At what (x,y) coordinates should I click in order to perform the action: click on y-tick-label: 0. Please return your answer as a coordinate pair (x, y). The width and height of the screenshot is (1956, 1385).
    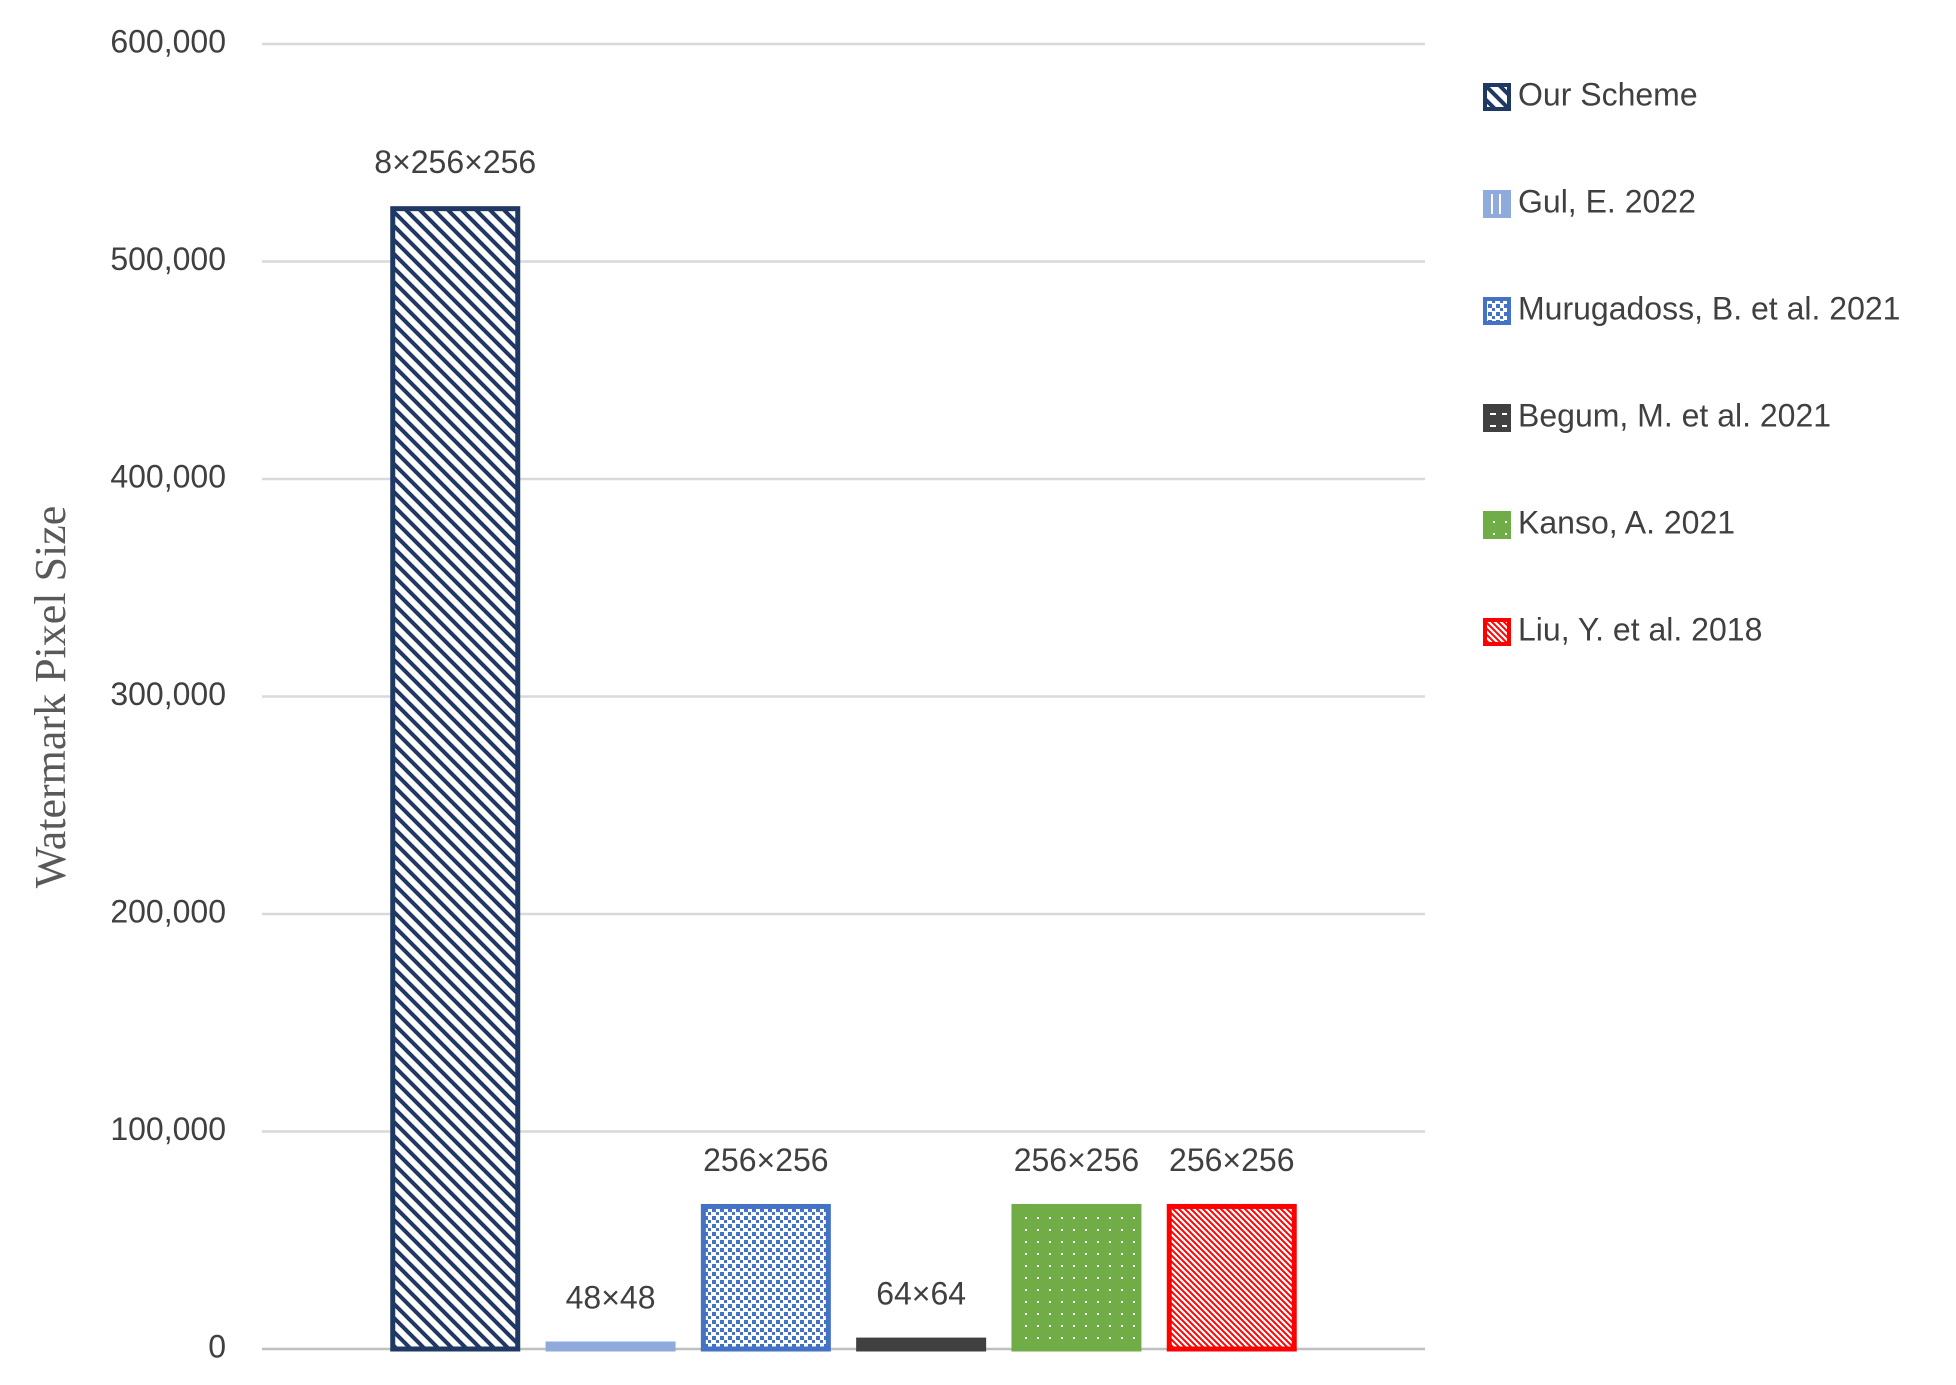
    Looking at the image, I should click on (217, 1346).